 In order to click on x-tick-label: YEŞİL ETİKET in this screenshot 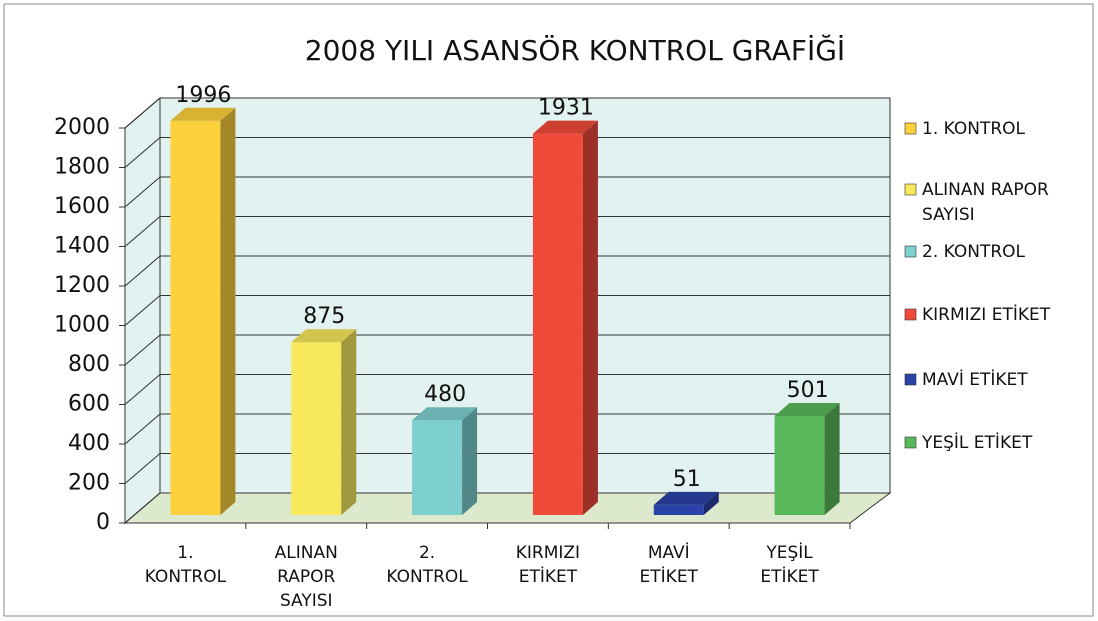, I will do `click(789, 564)`.